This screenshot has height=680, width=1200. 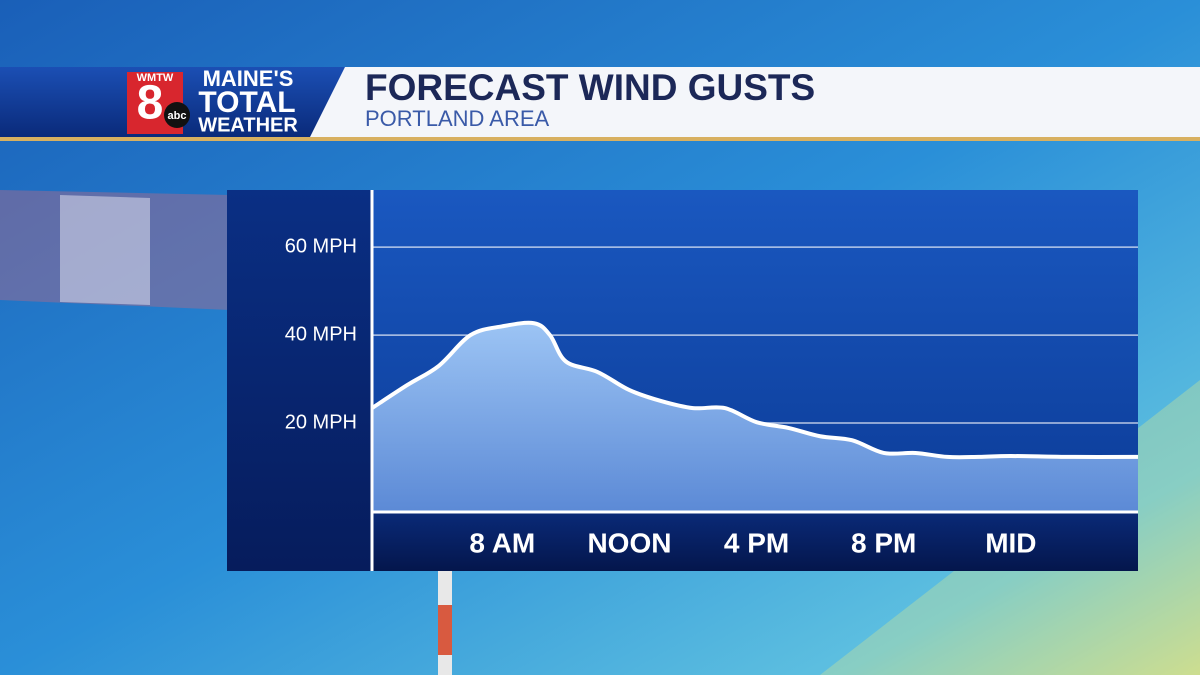 I want to click on x-tick-label: MID, so click(x=1010, y=542).